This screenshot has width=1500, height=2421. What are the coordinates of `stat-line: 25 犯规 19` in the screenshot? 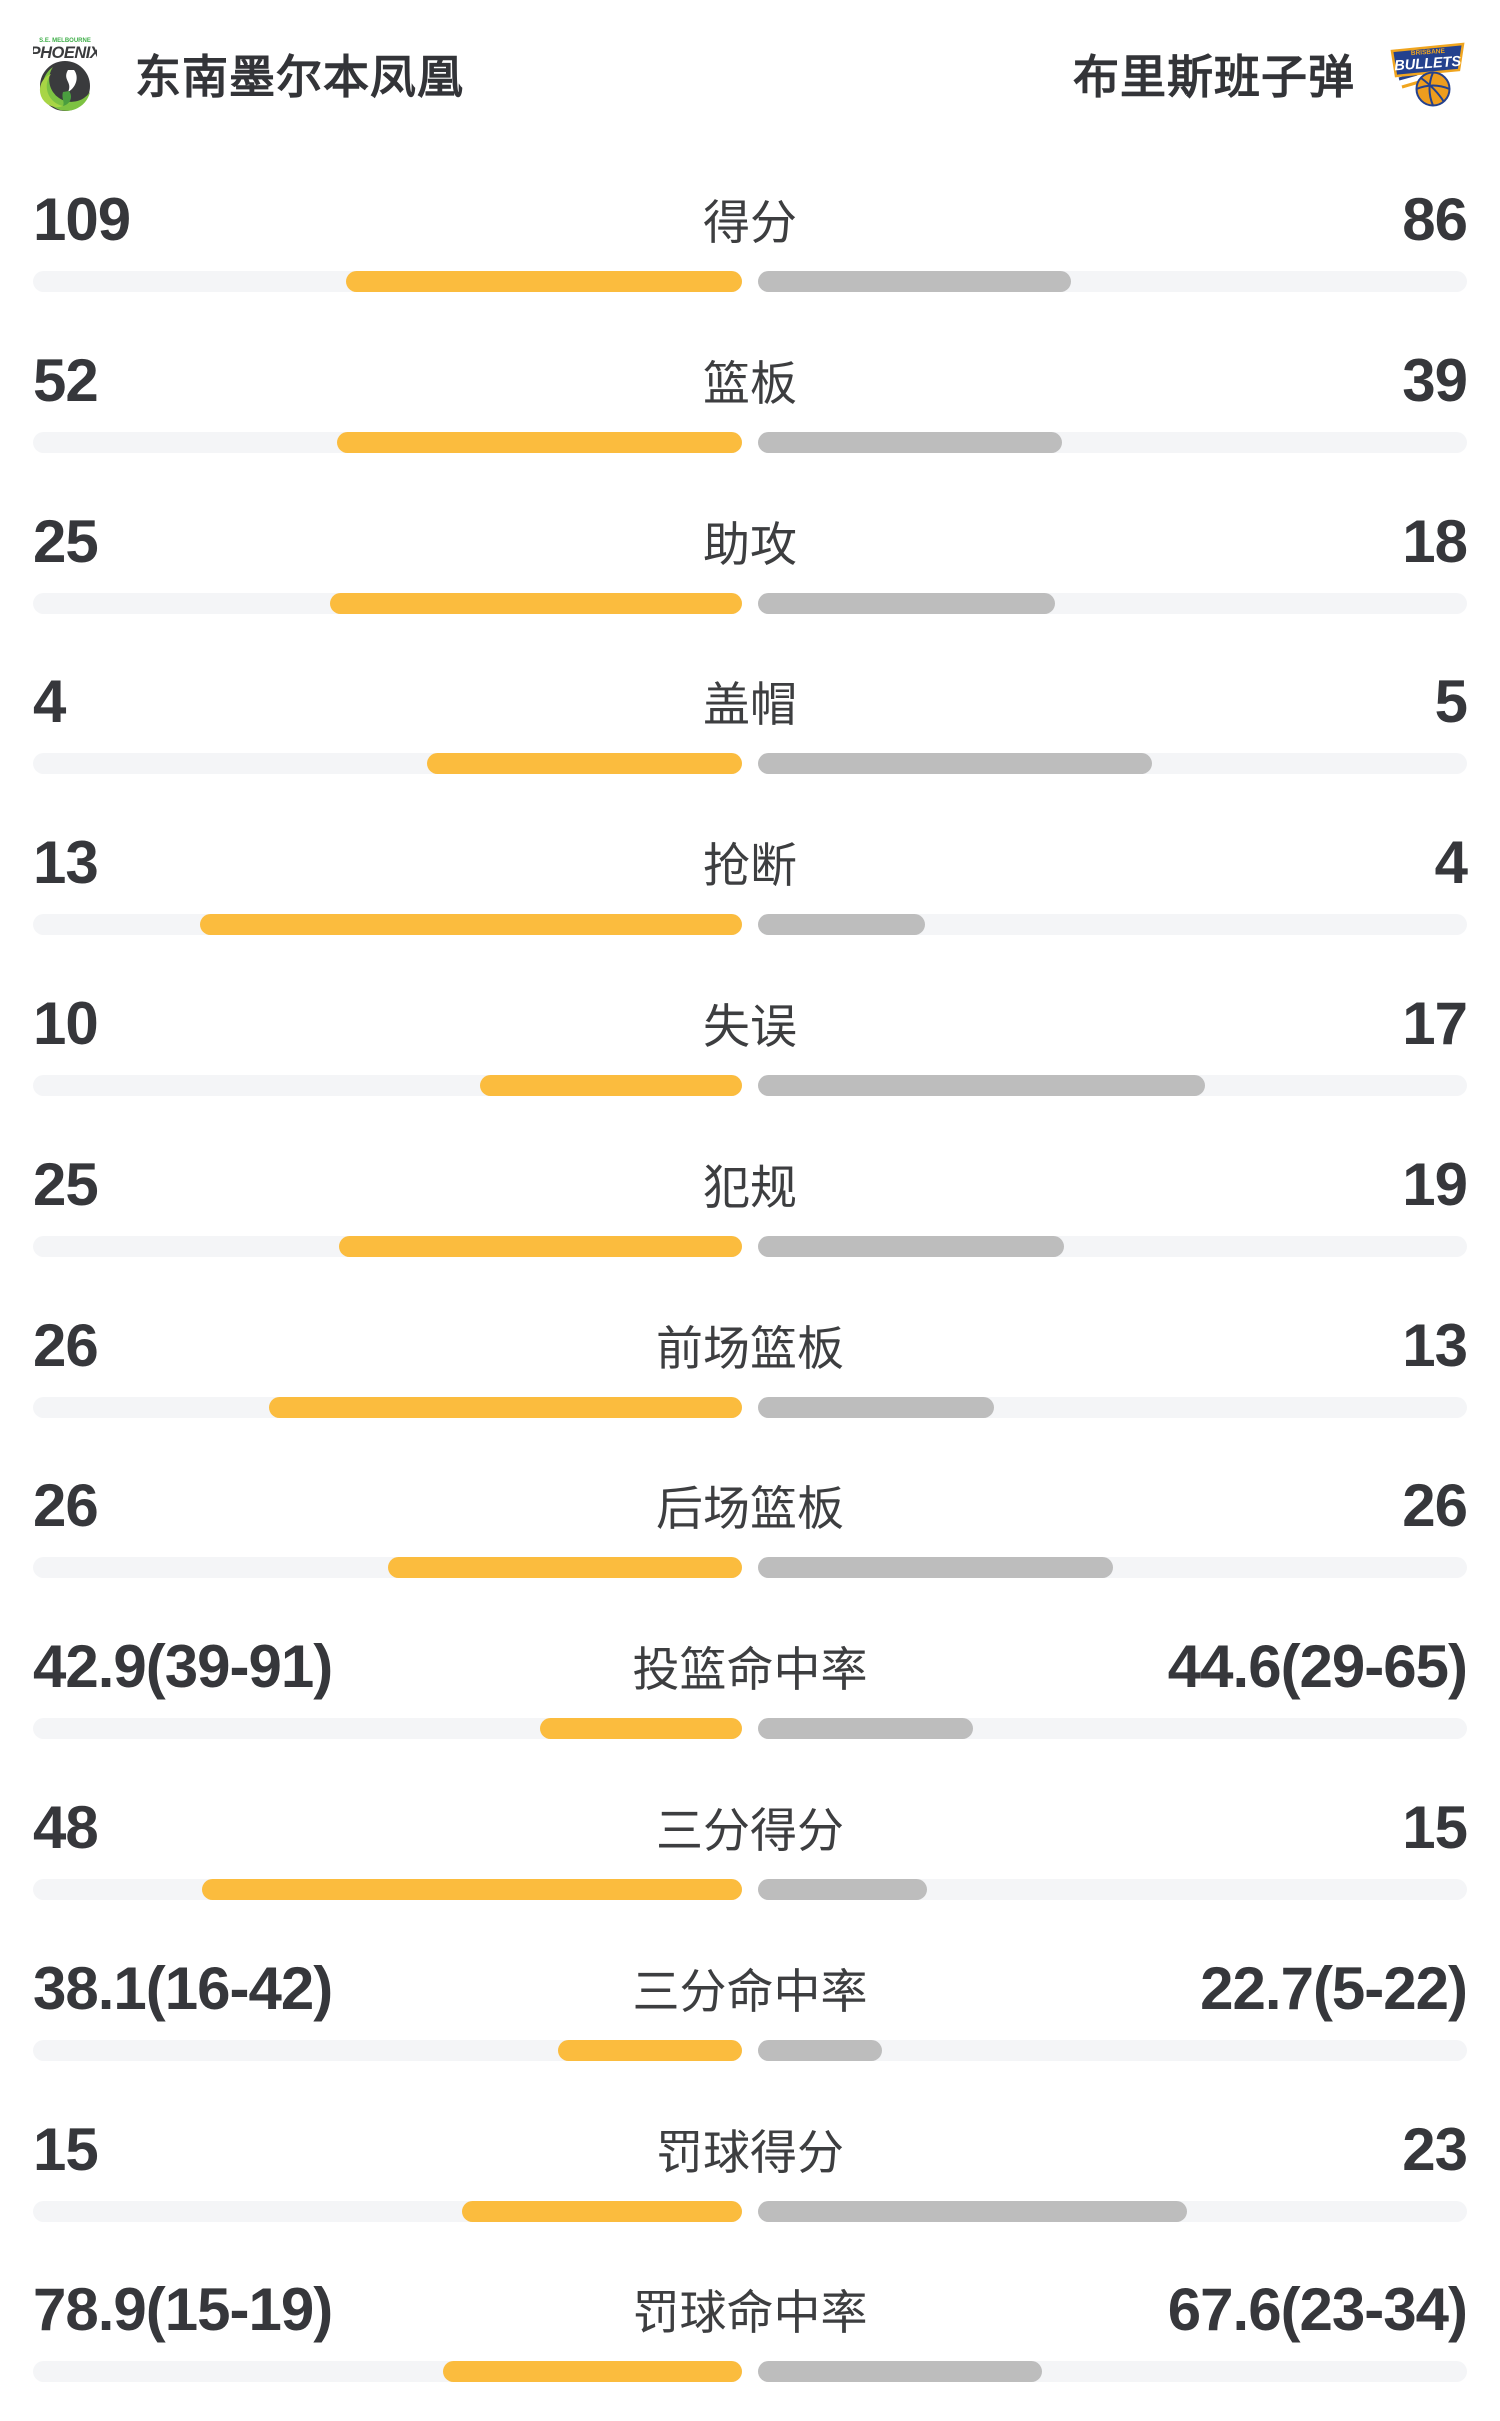 It's located at (750, 1176).